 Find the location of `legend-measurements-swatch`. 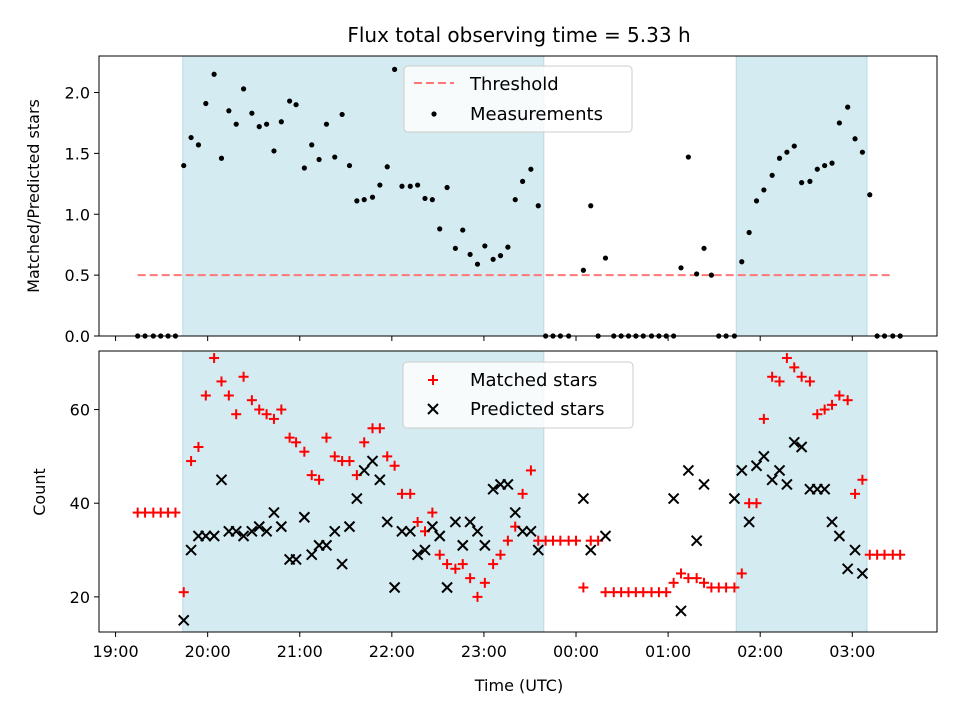

legend-measurements-swatch is located at coordinates (434, 114).